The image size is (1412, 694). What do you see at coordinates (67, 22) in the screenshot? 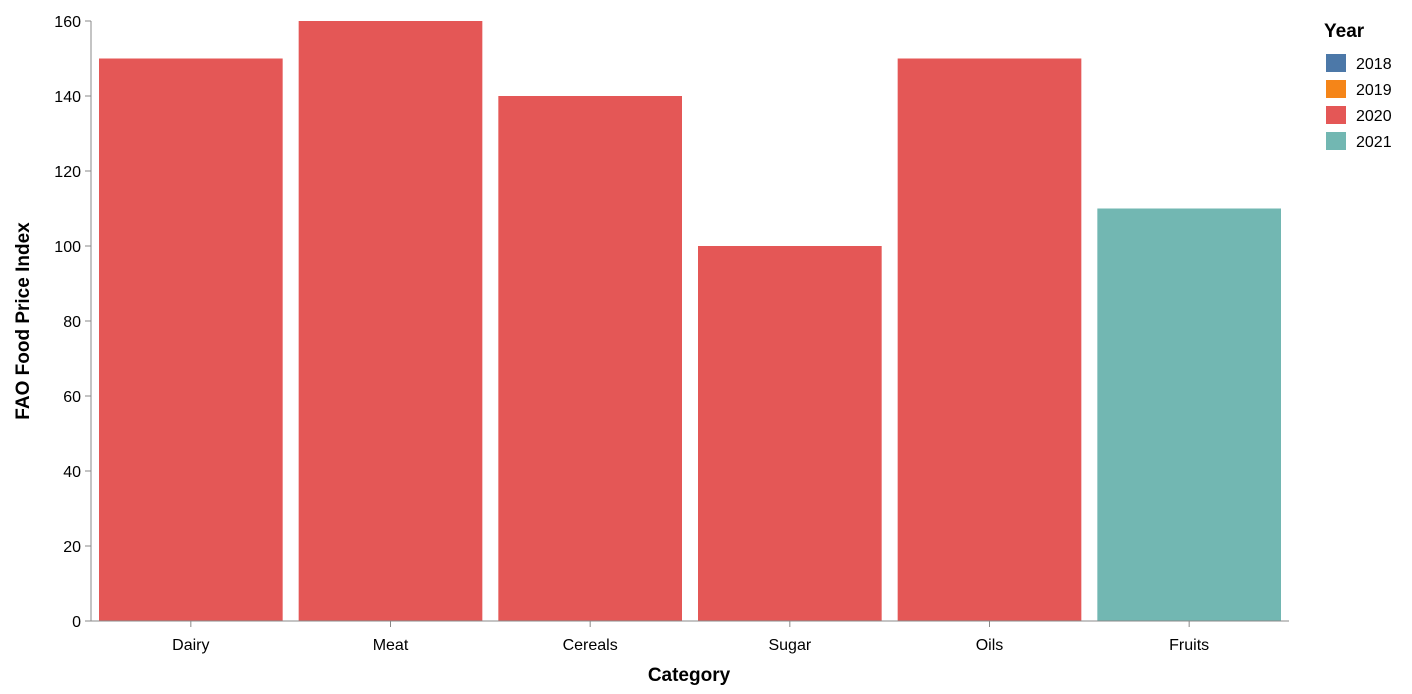
I see `y-tick-label: 160` at bounding box center [67, 22].